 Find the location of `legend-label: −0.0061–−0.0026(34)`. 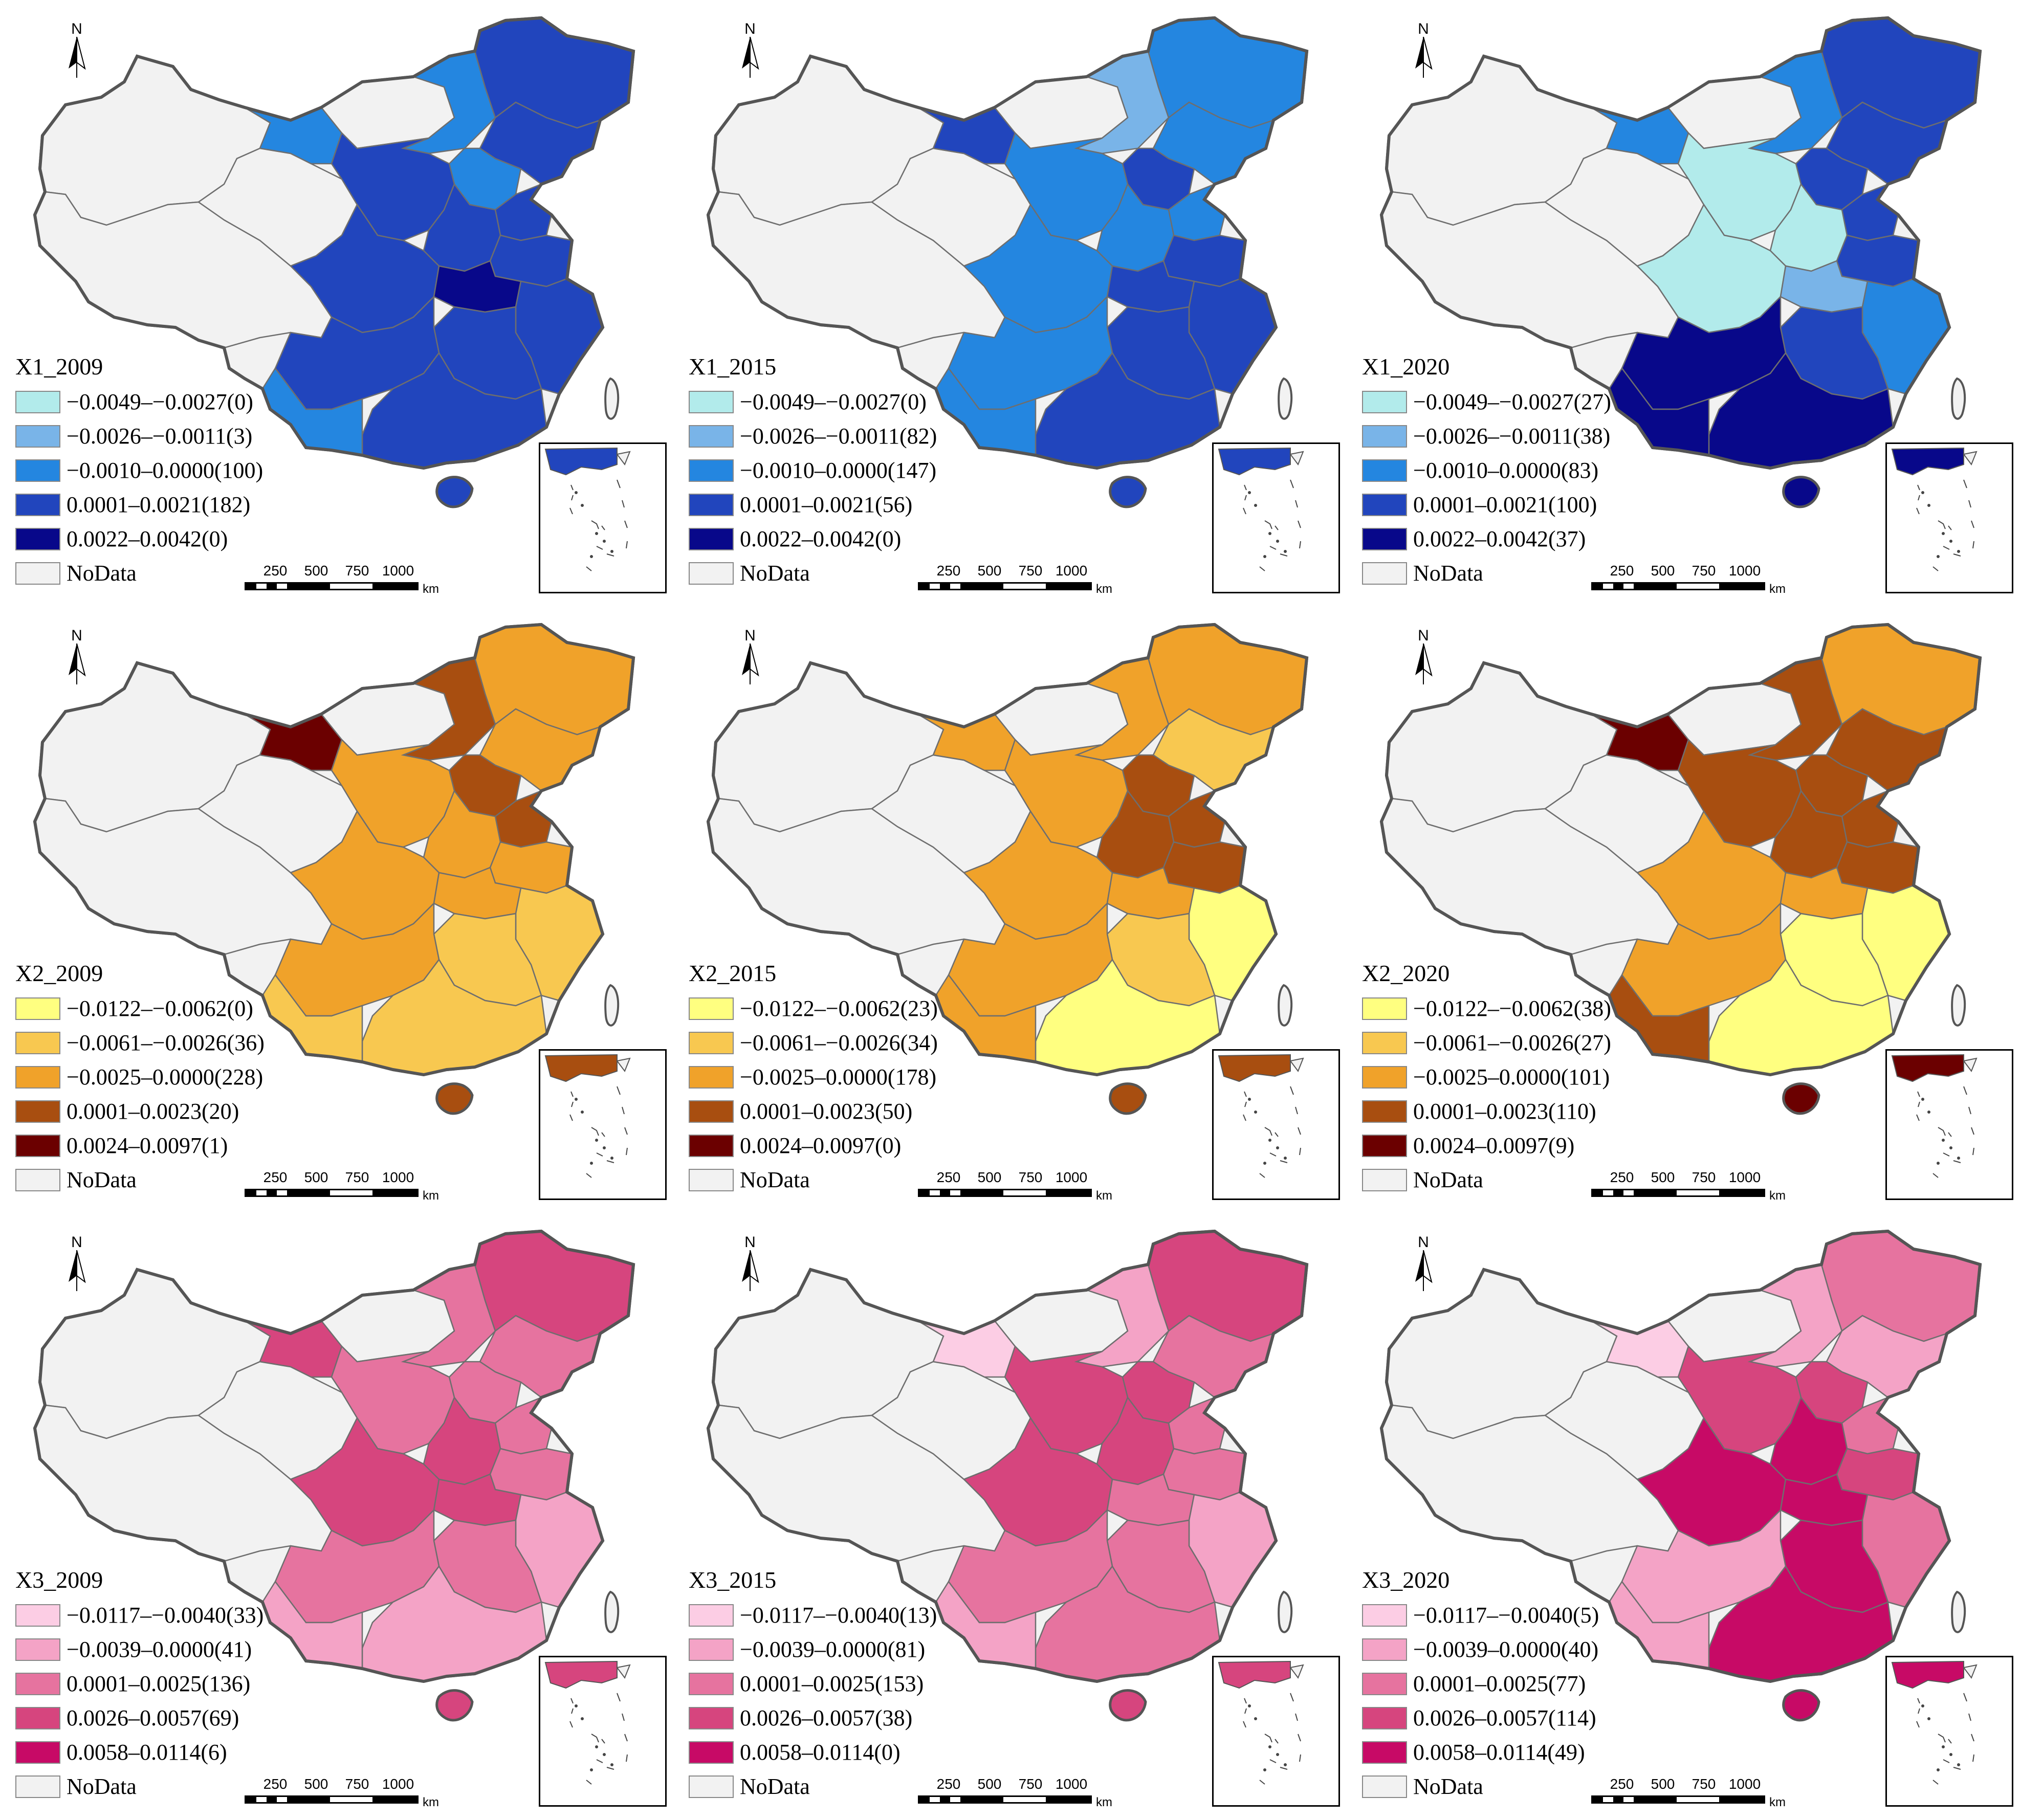

legend-label: −0.0061–−0.0026(34) is located at coordinates (839, 1042).